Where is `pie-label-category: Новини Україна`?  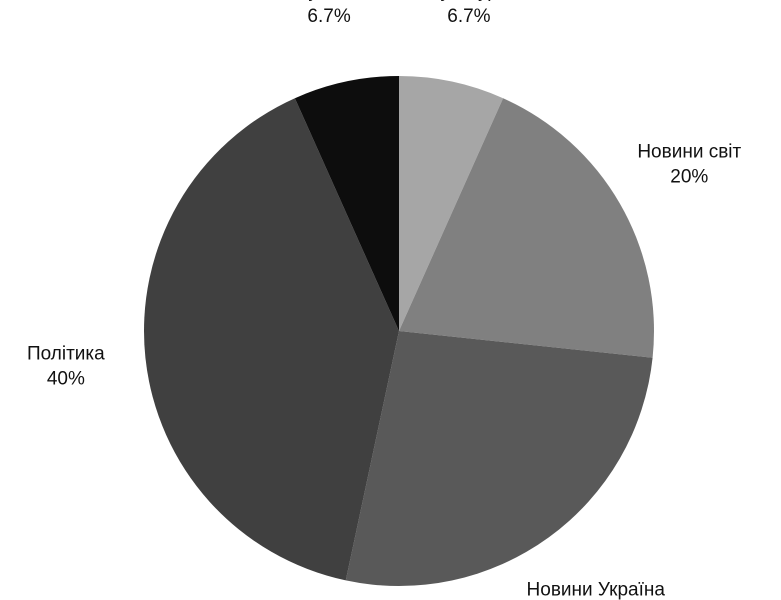
pie-label-category: Новини Україна is located at coordinates (596, 590).